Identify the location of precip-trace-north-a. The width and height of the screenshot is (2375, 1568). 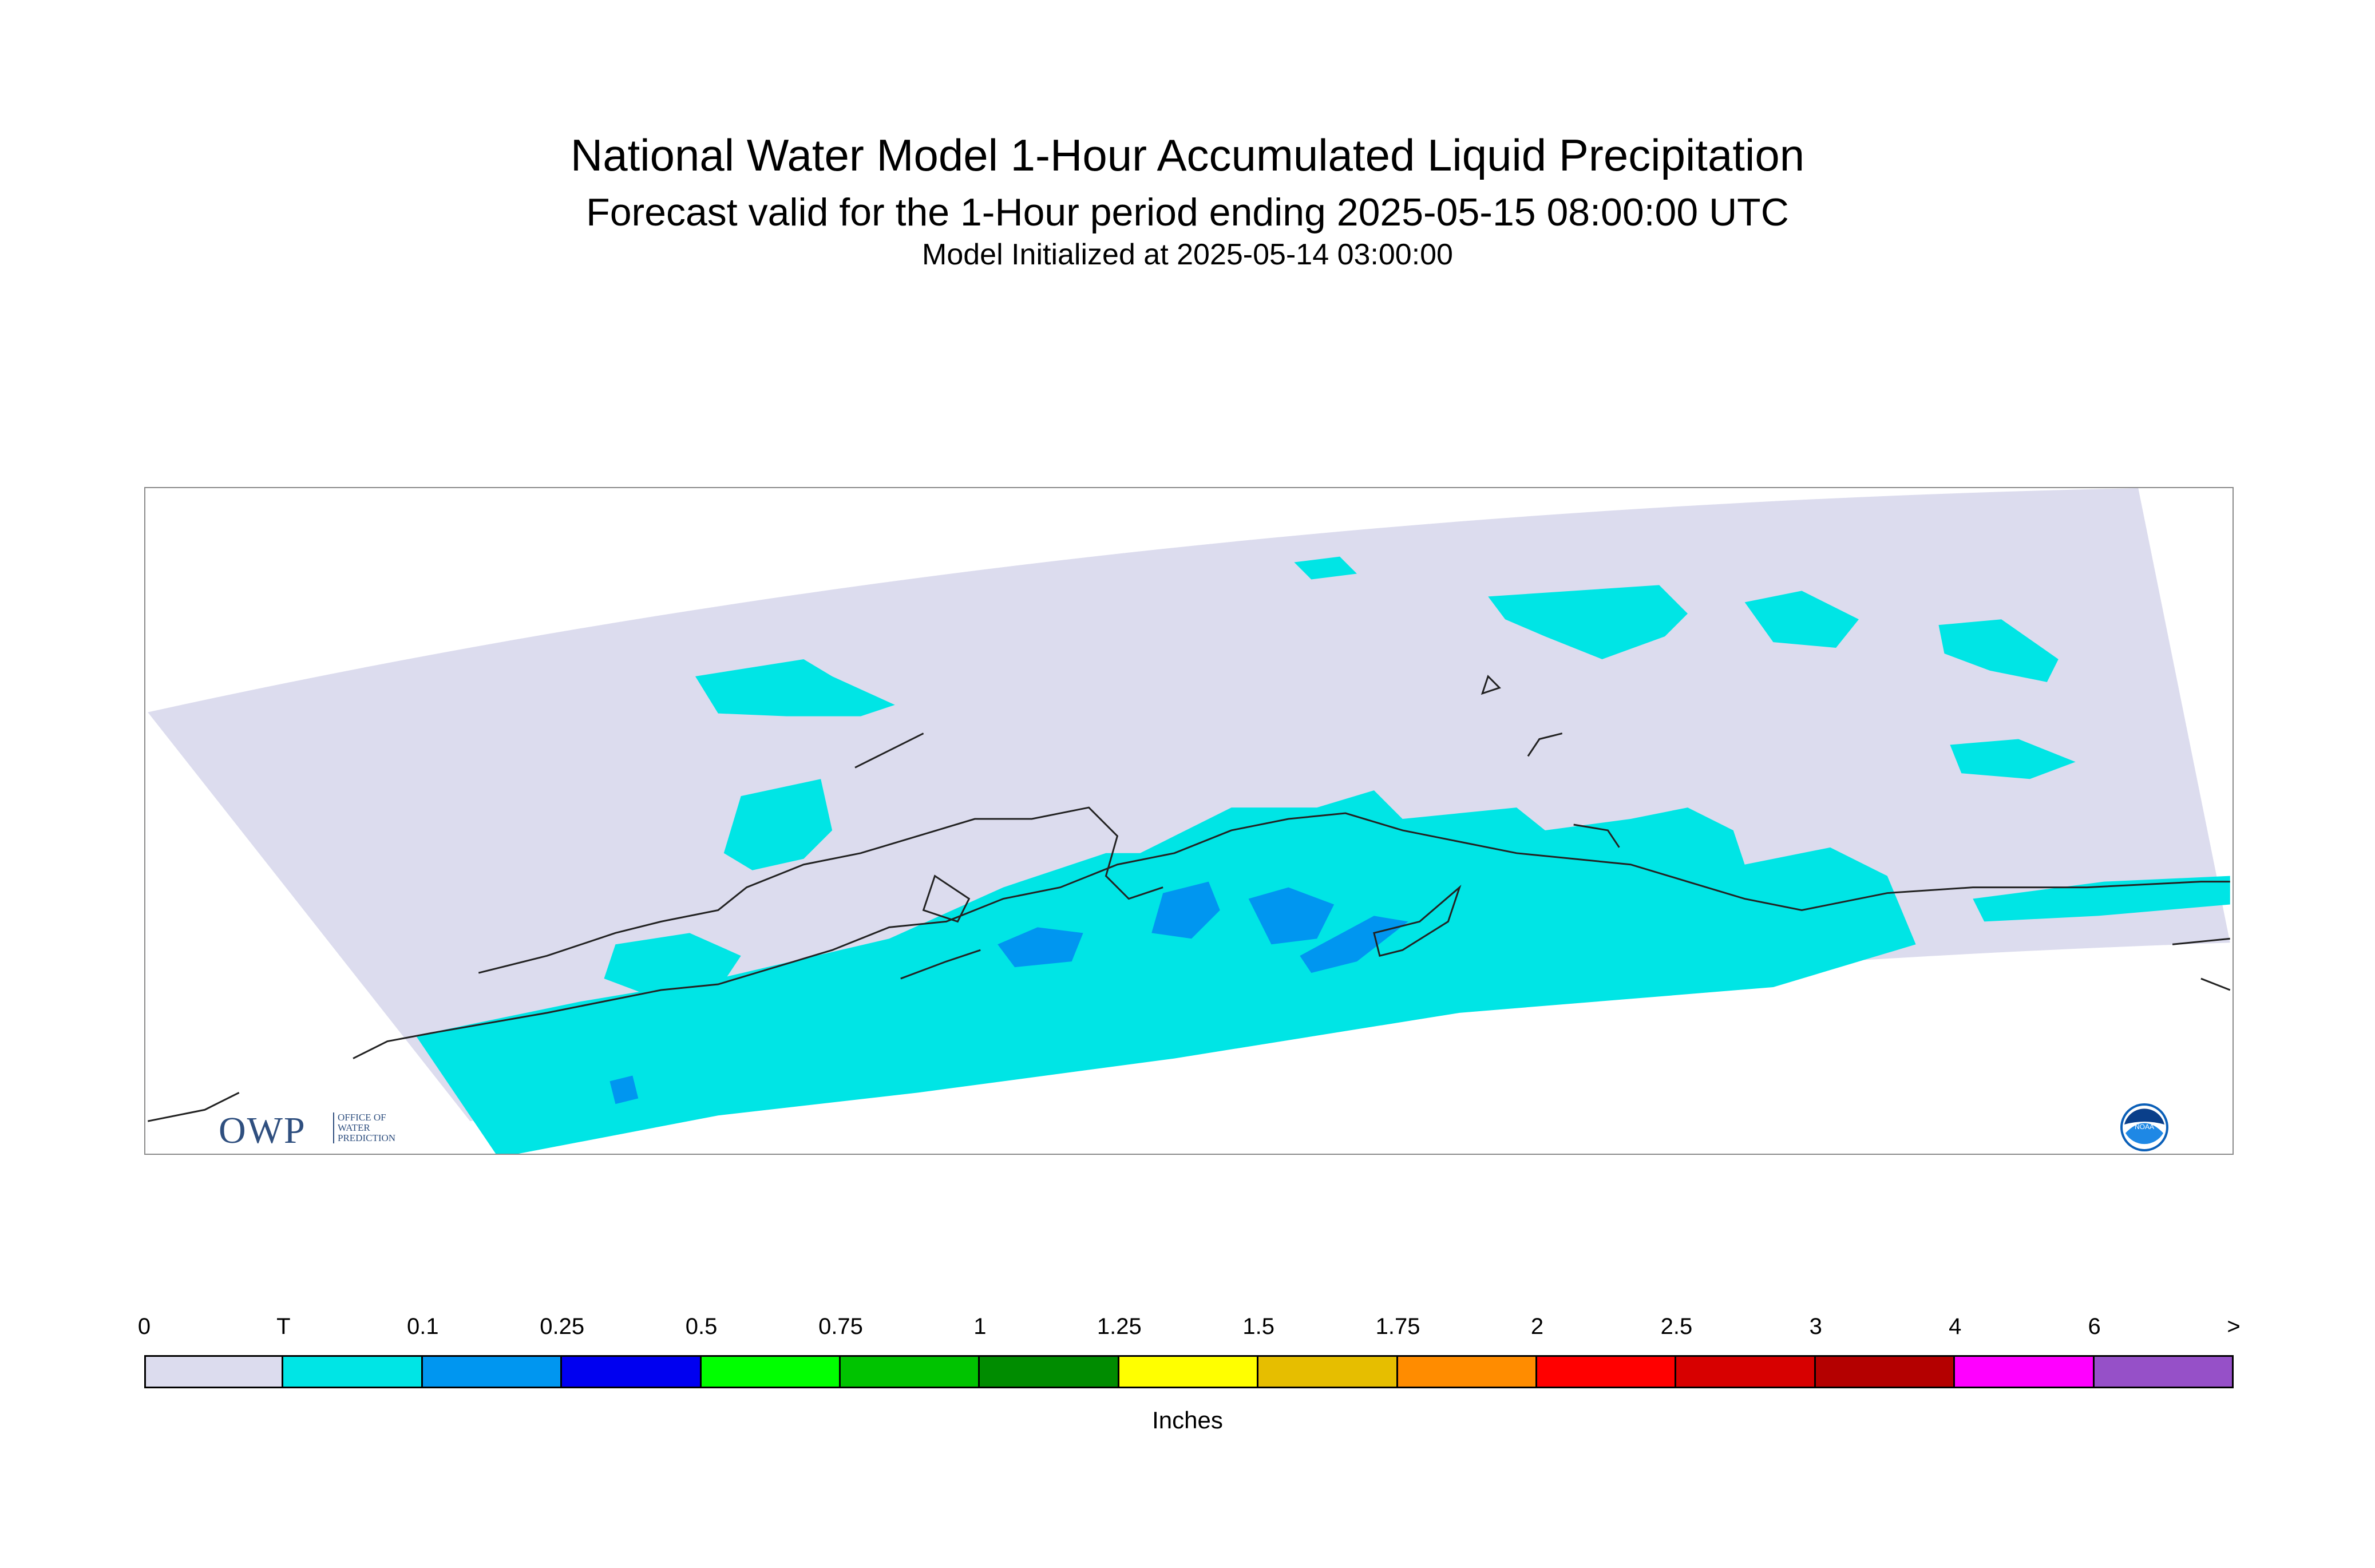
(795, 687).